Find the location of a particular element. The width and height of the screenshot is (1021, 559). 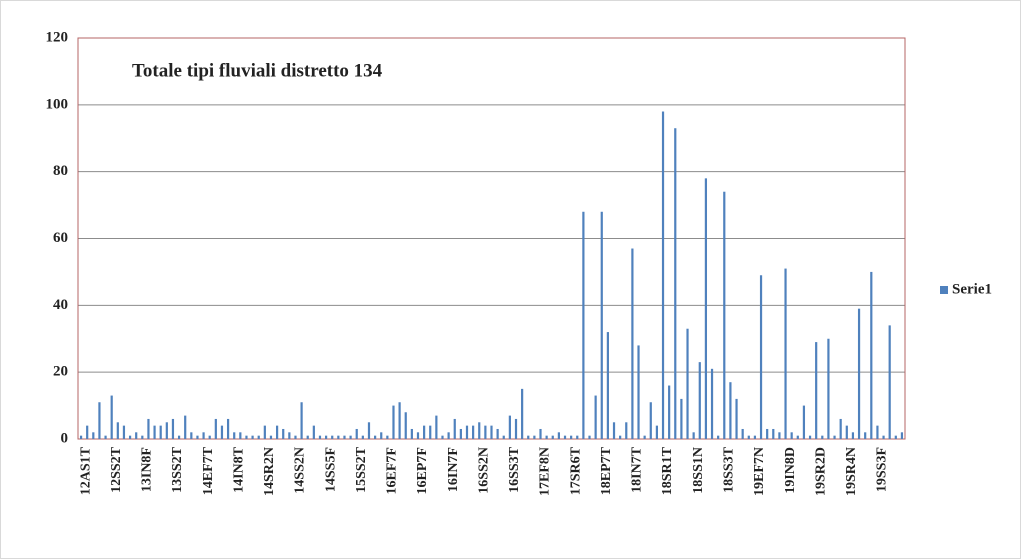

y-tick-label: 120 is located at coordinates (57, 37).